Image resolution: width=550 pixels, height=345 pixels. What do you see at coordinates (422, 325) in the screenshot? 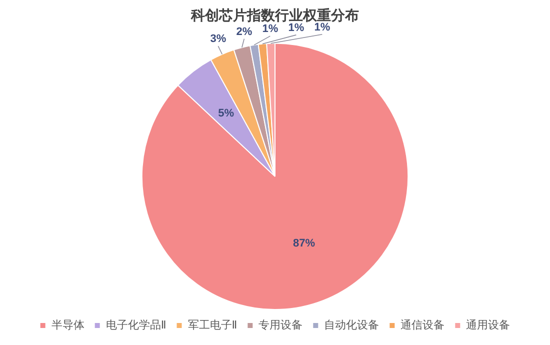
I see `legend-label: 通信设备` at bounding box center [422, 325].